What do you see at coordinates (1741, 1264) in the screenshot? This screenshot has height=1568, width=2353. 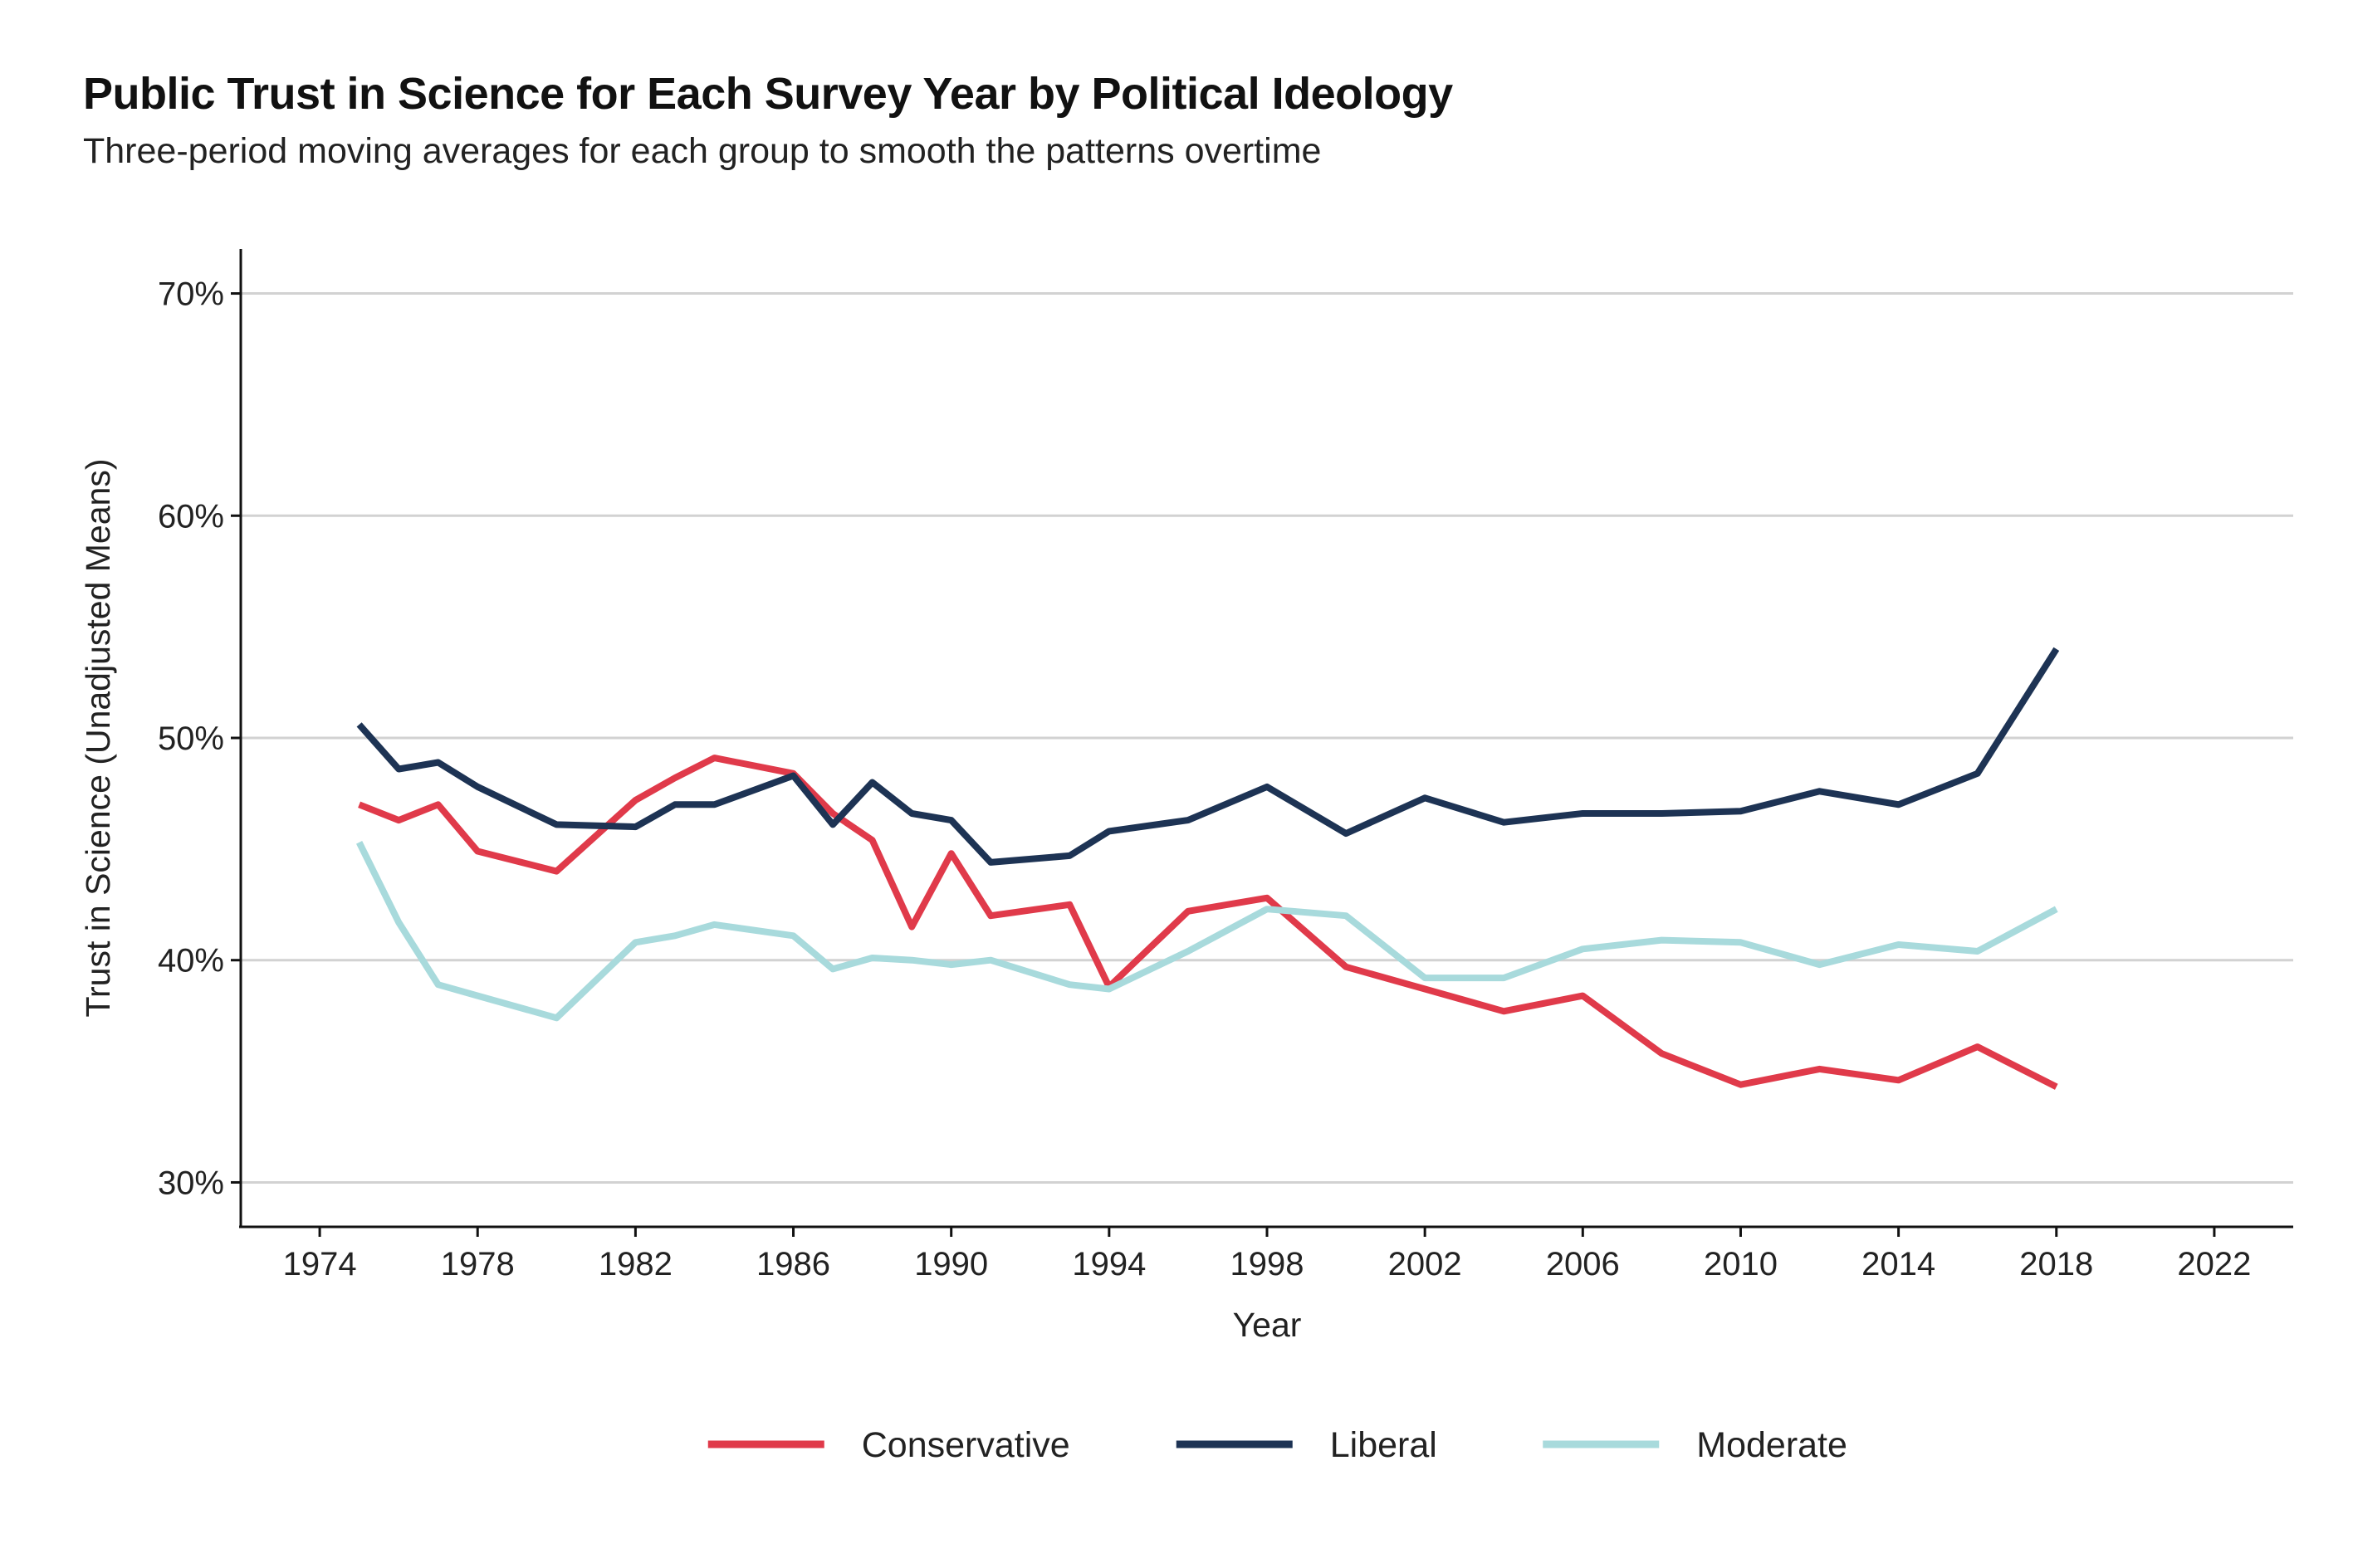 I see `x-tick-label: 2010` at bounding box center [1741, 1264].